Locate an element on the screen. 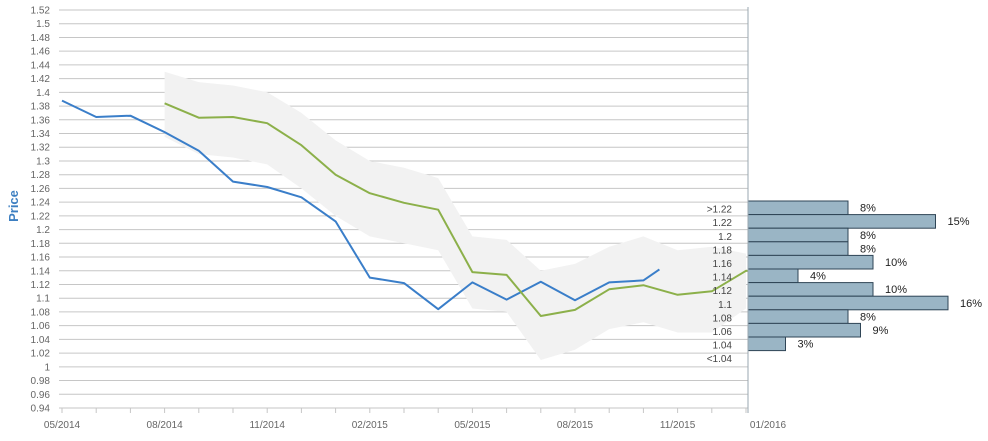 The height and width of the screenshot is (441, 988). hist-bin-label: 1.22 is located at coordinates (723, 223).